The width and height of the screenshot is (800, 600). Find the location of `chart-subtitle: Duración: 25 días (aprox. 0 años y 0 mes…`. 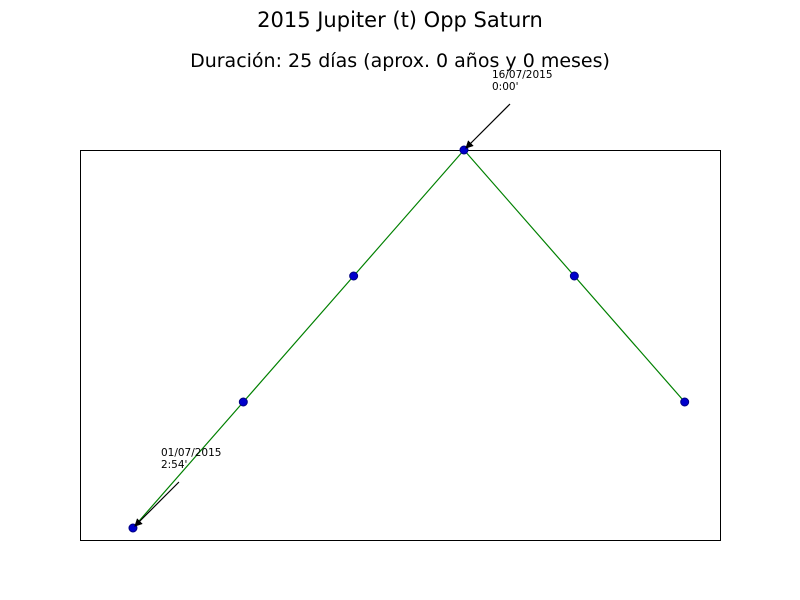

chart-subtitle: Duración: 25 días (aprox. 0 años y 0 mes… is located at coordinates (400, 61).